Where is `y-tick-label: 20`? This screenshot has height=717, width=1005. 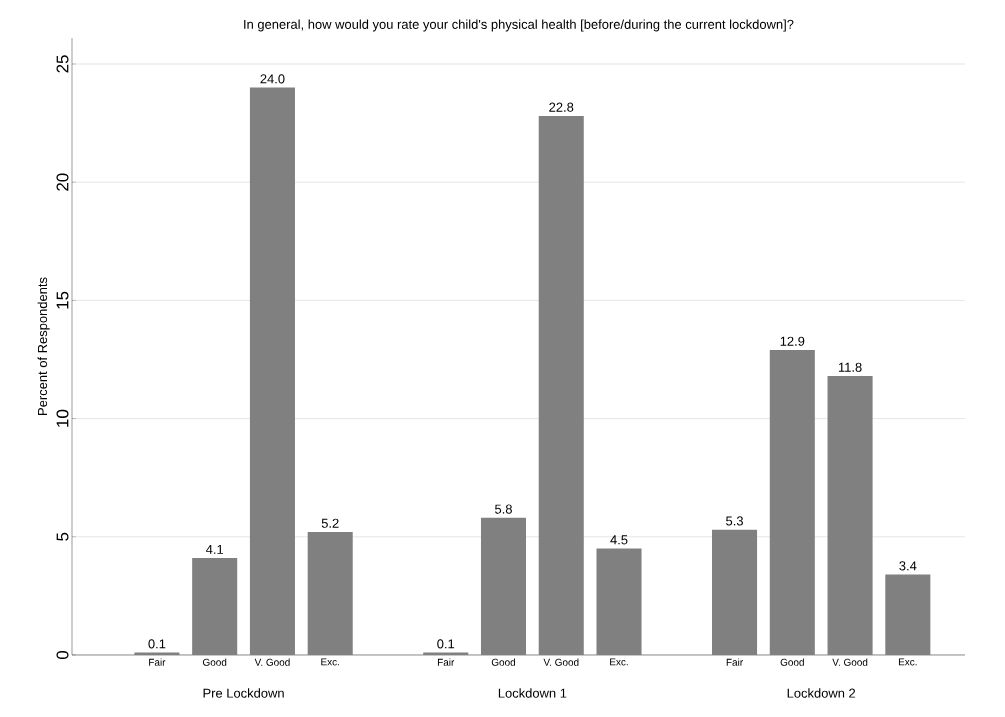
y-tick-label: 20 is located at coordinates (62, 182).